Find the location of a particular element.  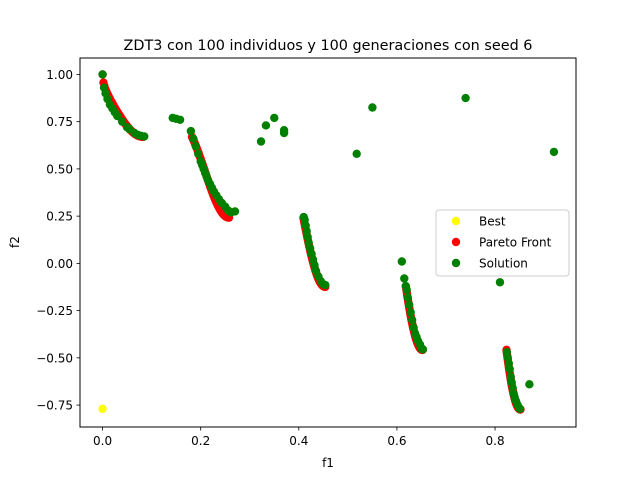

series-best is located at coordinates (102, 409).